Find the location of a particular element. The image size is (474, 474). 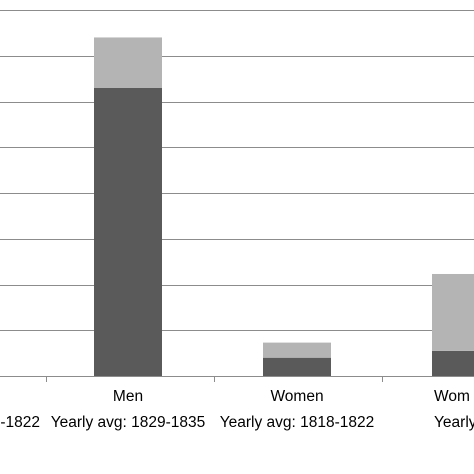

category-label-line2: Yearly avg: 1 is located at coordinates (454, 422).